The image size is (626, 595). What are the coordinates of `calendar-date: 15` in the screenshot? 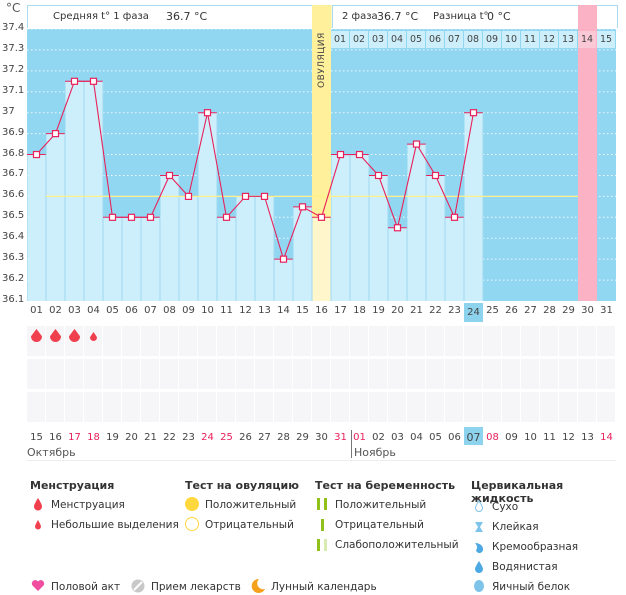 It's located at (36, 437).